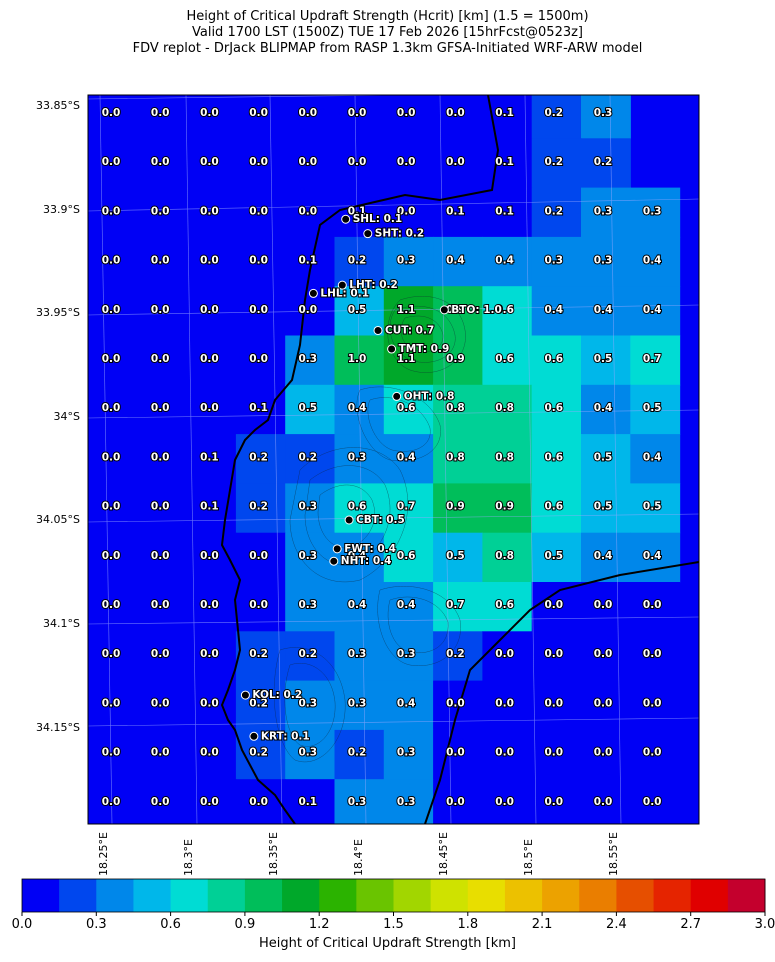 Image resolution: width=775 pixels, height=962 pixels. What do you see at coordinates (170, 924) in the screenshot?
I see `colorbar-tick-label: 0.6` at bounding box center [170, 924].